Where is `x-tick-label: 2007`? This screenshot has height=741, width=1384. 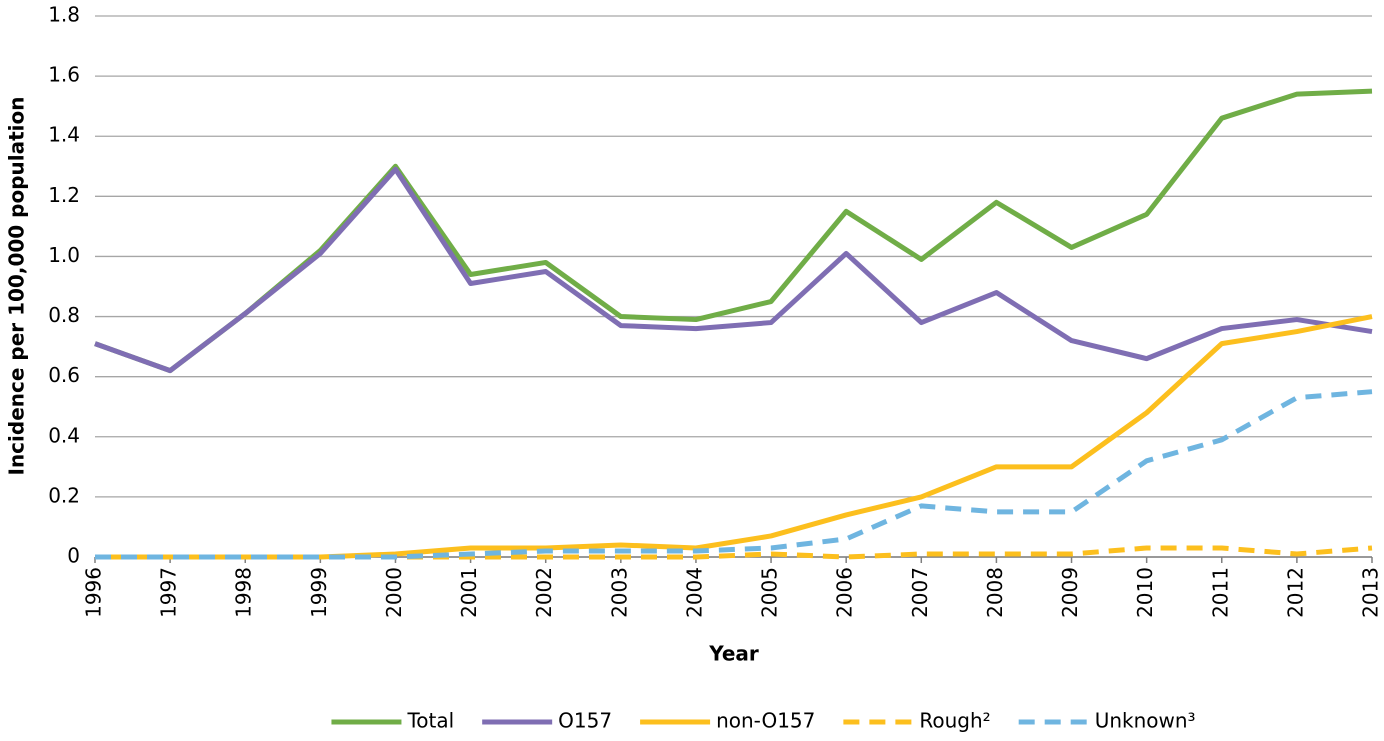
x-tick-label: 2007 is located at coordinates (920, 592).